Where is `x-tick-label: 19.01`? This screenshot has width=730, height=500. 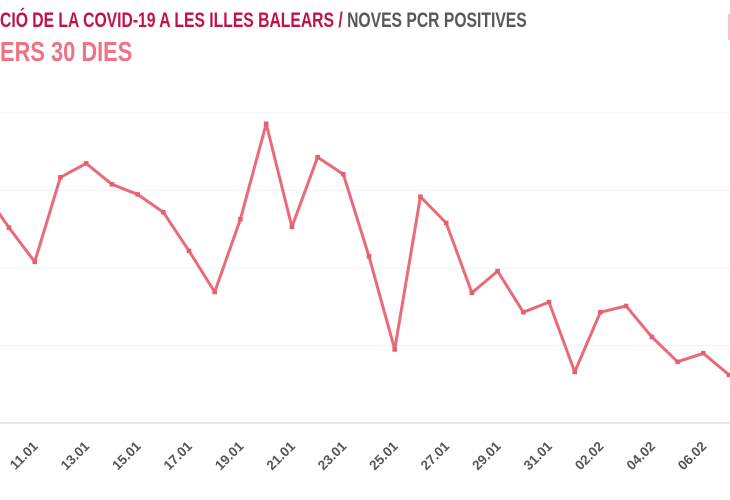
x-tick-label: 19.01 is located at coordinates (229, 455).